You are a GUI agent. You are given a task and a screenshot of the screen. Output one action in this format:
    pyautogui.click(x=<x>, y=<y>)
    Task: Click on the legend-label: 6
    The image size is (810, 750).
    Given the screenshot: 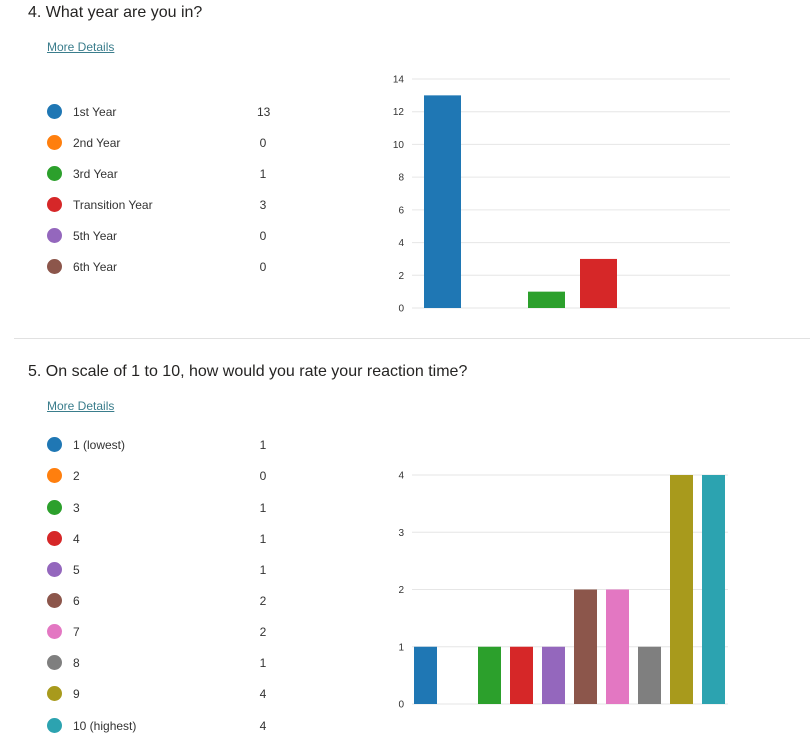 What is the action you would take?
    pyautogui.click(x=76, y=601)
    